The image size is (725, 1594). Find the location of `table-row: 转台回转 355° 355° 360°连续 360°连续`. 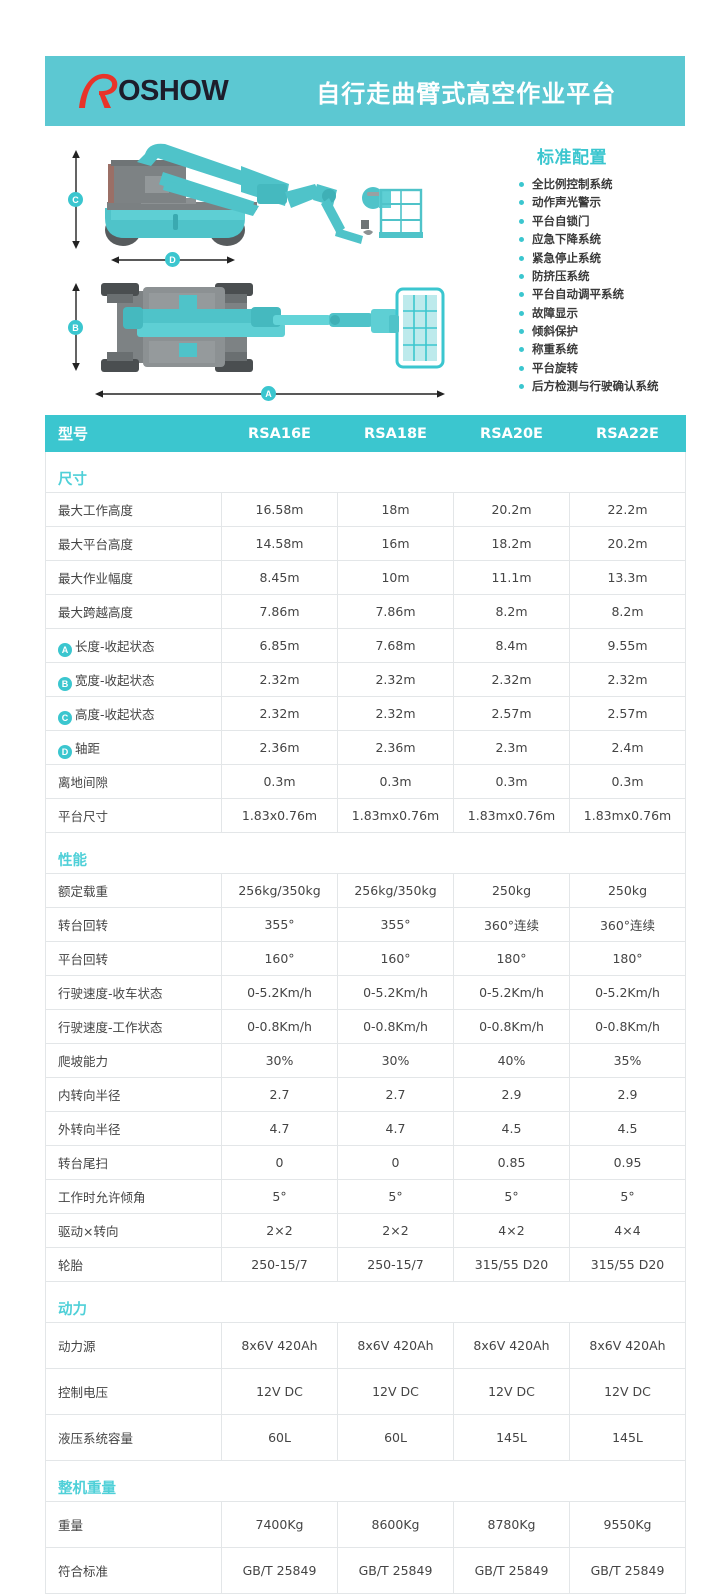

table-row: 转台回转 355° 355° 360°连续 360°连续 is located at coordinates (365, 924).